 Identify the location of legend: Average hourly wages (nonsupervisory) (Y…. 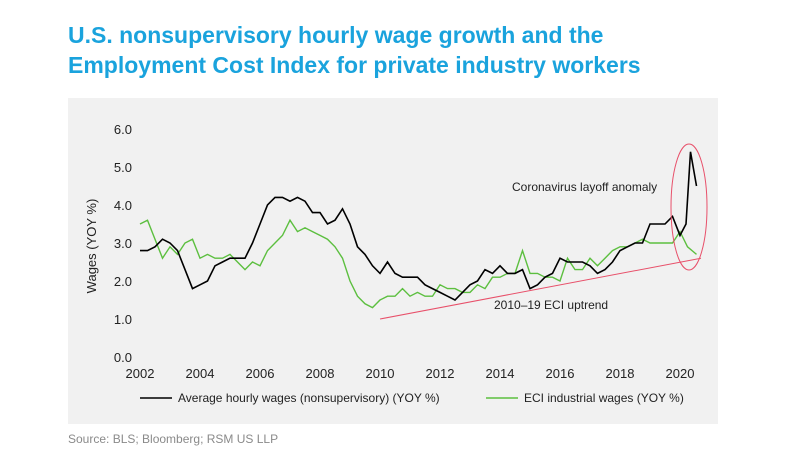
(412, 398).